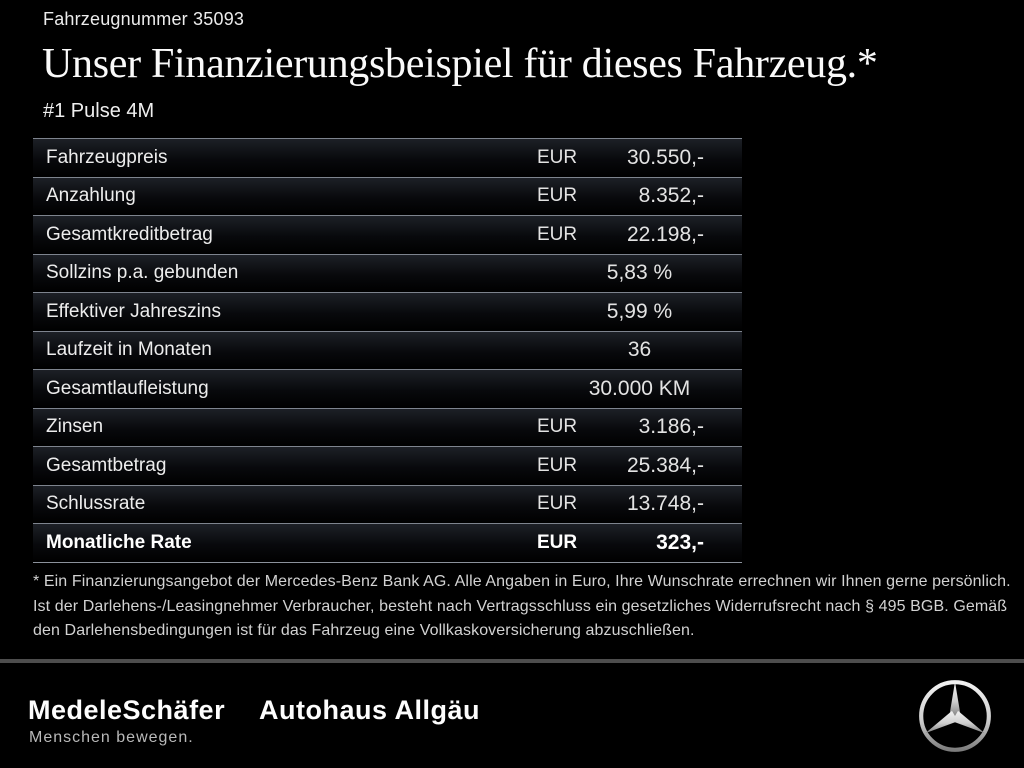 This screenshot has width=1024, height=768. What do you see at coordinates (665, 504) in the screenshot?
I see `row-value: 13.748,-` at bounding box center [665, 504].